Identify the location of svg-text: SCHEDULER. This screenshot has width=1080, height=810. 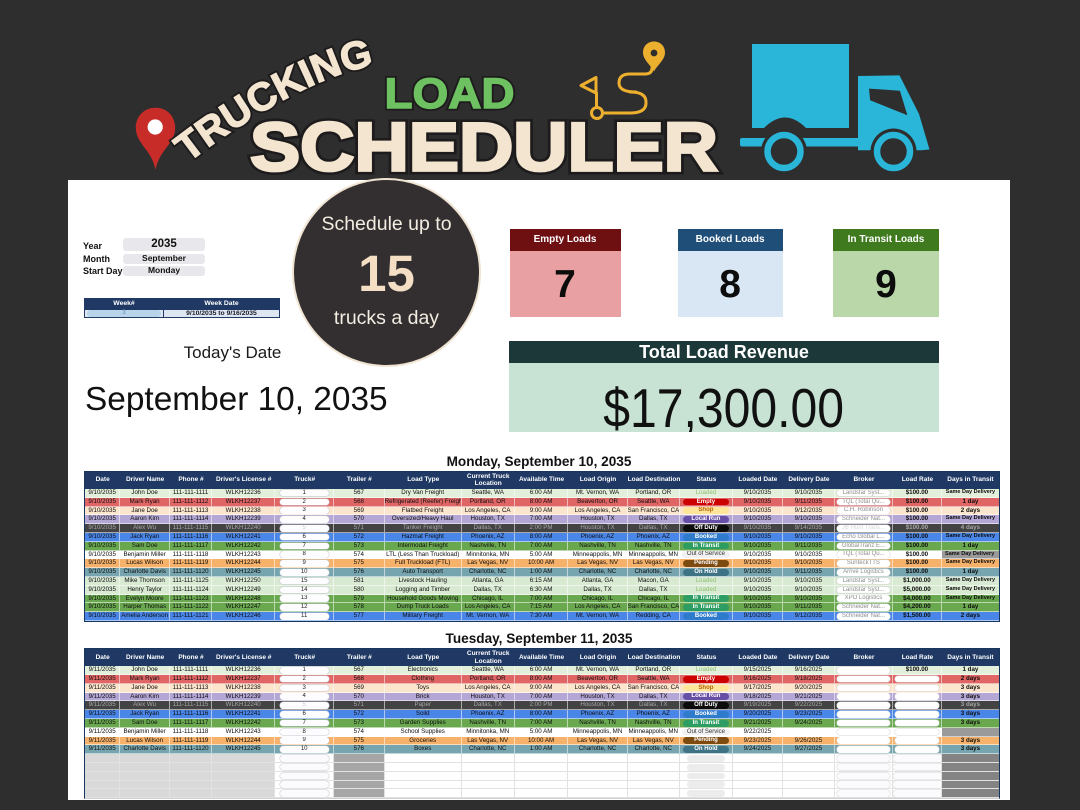
(484, 145).